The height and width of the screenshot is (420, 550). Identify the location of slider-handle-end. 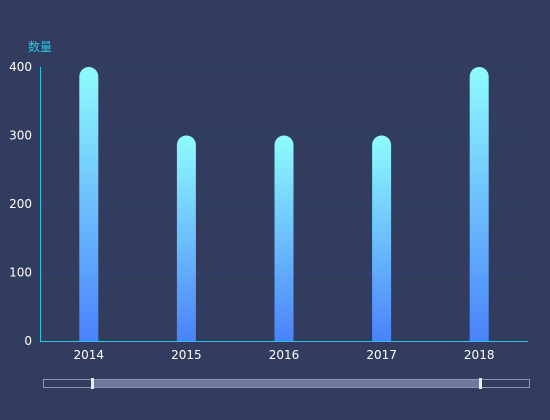
(480, 383).